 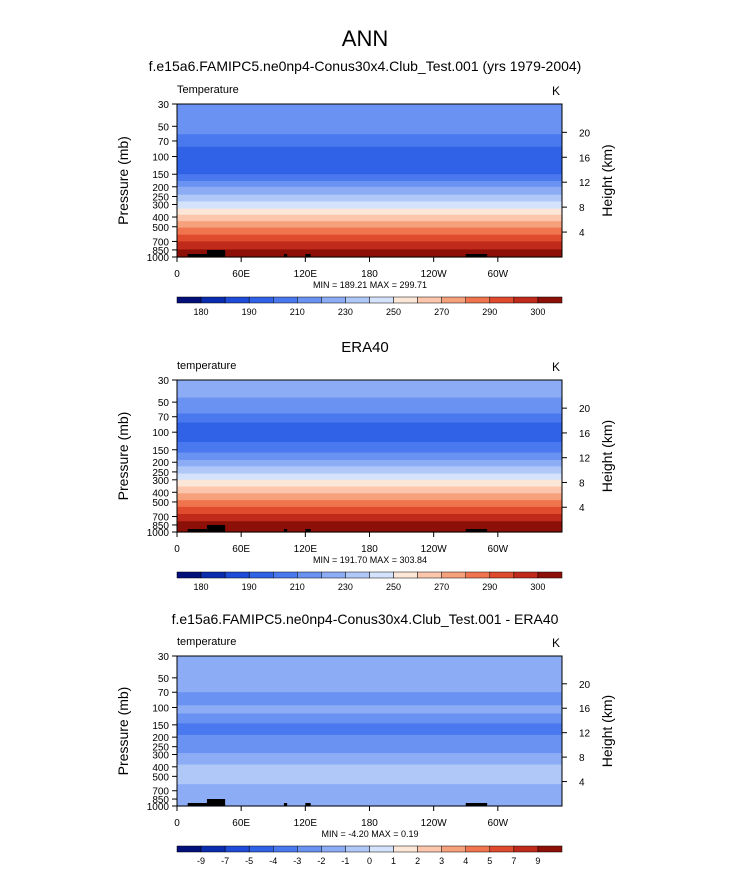 I want to click on colorbar-label: 230, so click(x=345, y=312).